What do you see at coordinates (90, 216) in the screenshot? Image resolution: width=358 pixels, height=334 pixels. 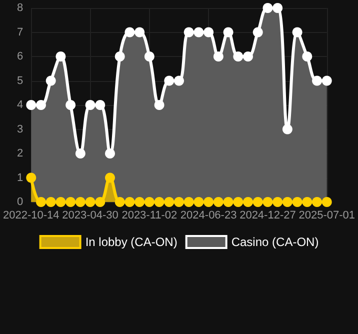 I see `x-tick-label: 2023-04-30` at bounding box center [90, 216].